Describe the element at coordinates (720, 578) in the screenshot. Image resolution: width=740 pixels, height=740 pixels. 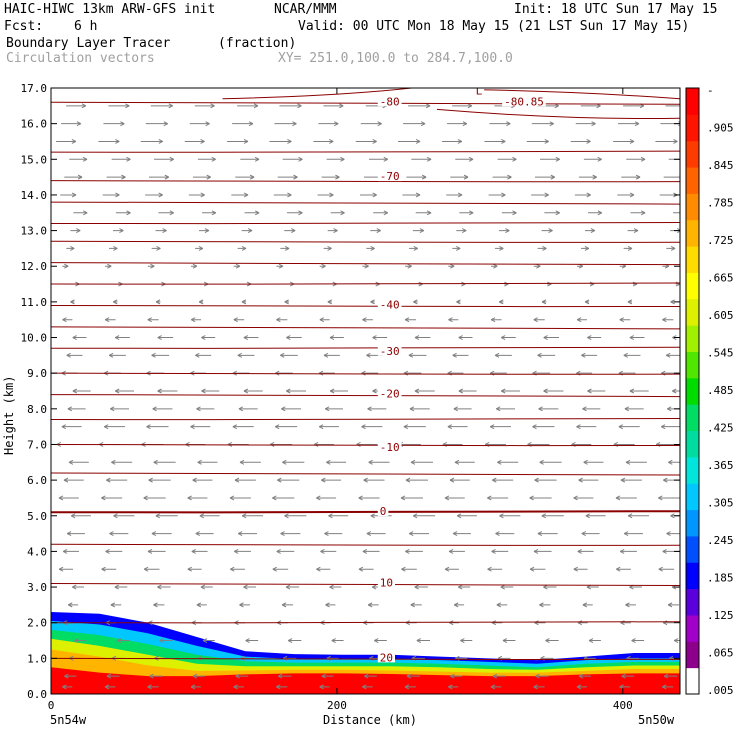
I see `colorbar-label: .185` at that location.